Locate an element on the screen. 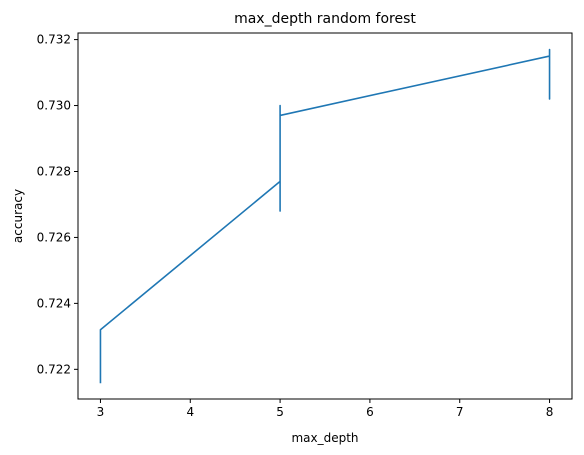 The width and height of the screenshot is (584, 455). y-tick-label: 0.732 is located at coordinates (54, 40).